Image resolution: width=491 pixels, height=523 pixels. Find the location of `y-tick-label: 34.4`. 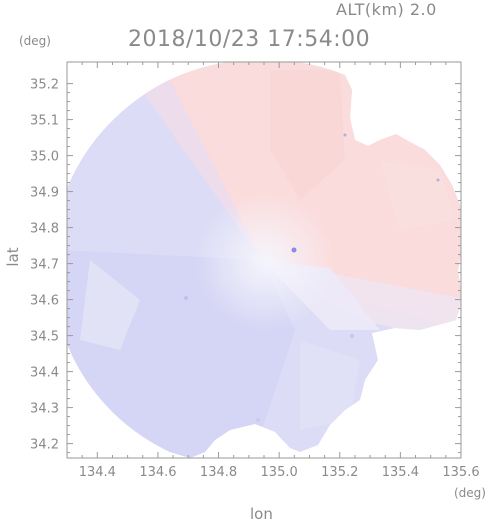

y-tick-label: 34.4 is located at coordinates (44, 373).